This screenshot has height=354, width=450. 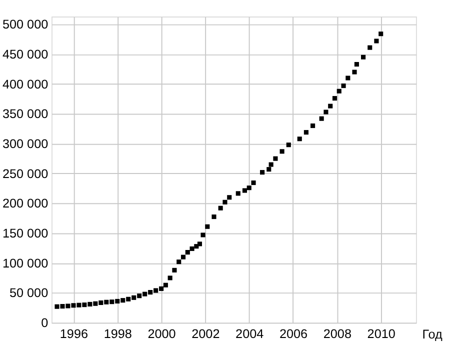 I want to click on x-tick-label: 2010, so click(x=381, y=333).